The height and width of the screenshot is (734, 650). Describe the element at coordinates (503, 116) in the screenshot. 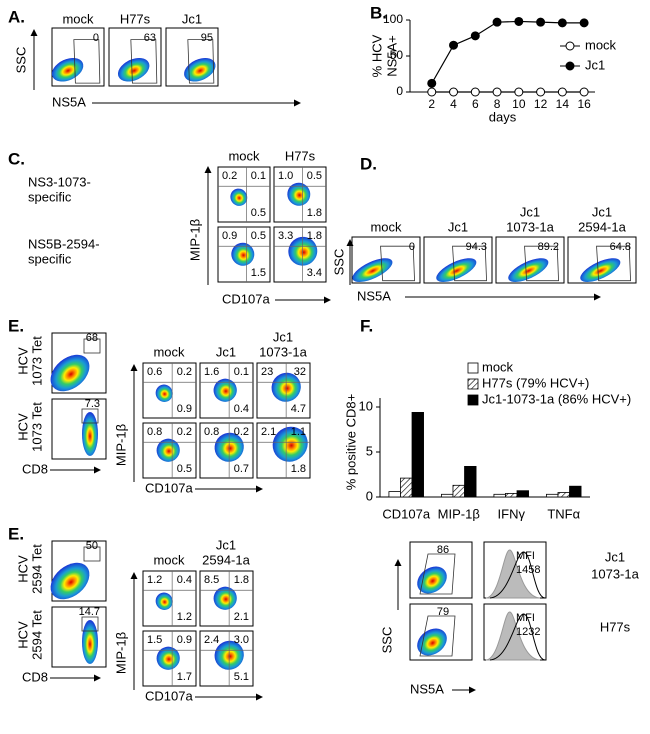

I see `x-axis-label: days` at that location.